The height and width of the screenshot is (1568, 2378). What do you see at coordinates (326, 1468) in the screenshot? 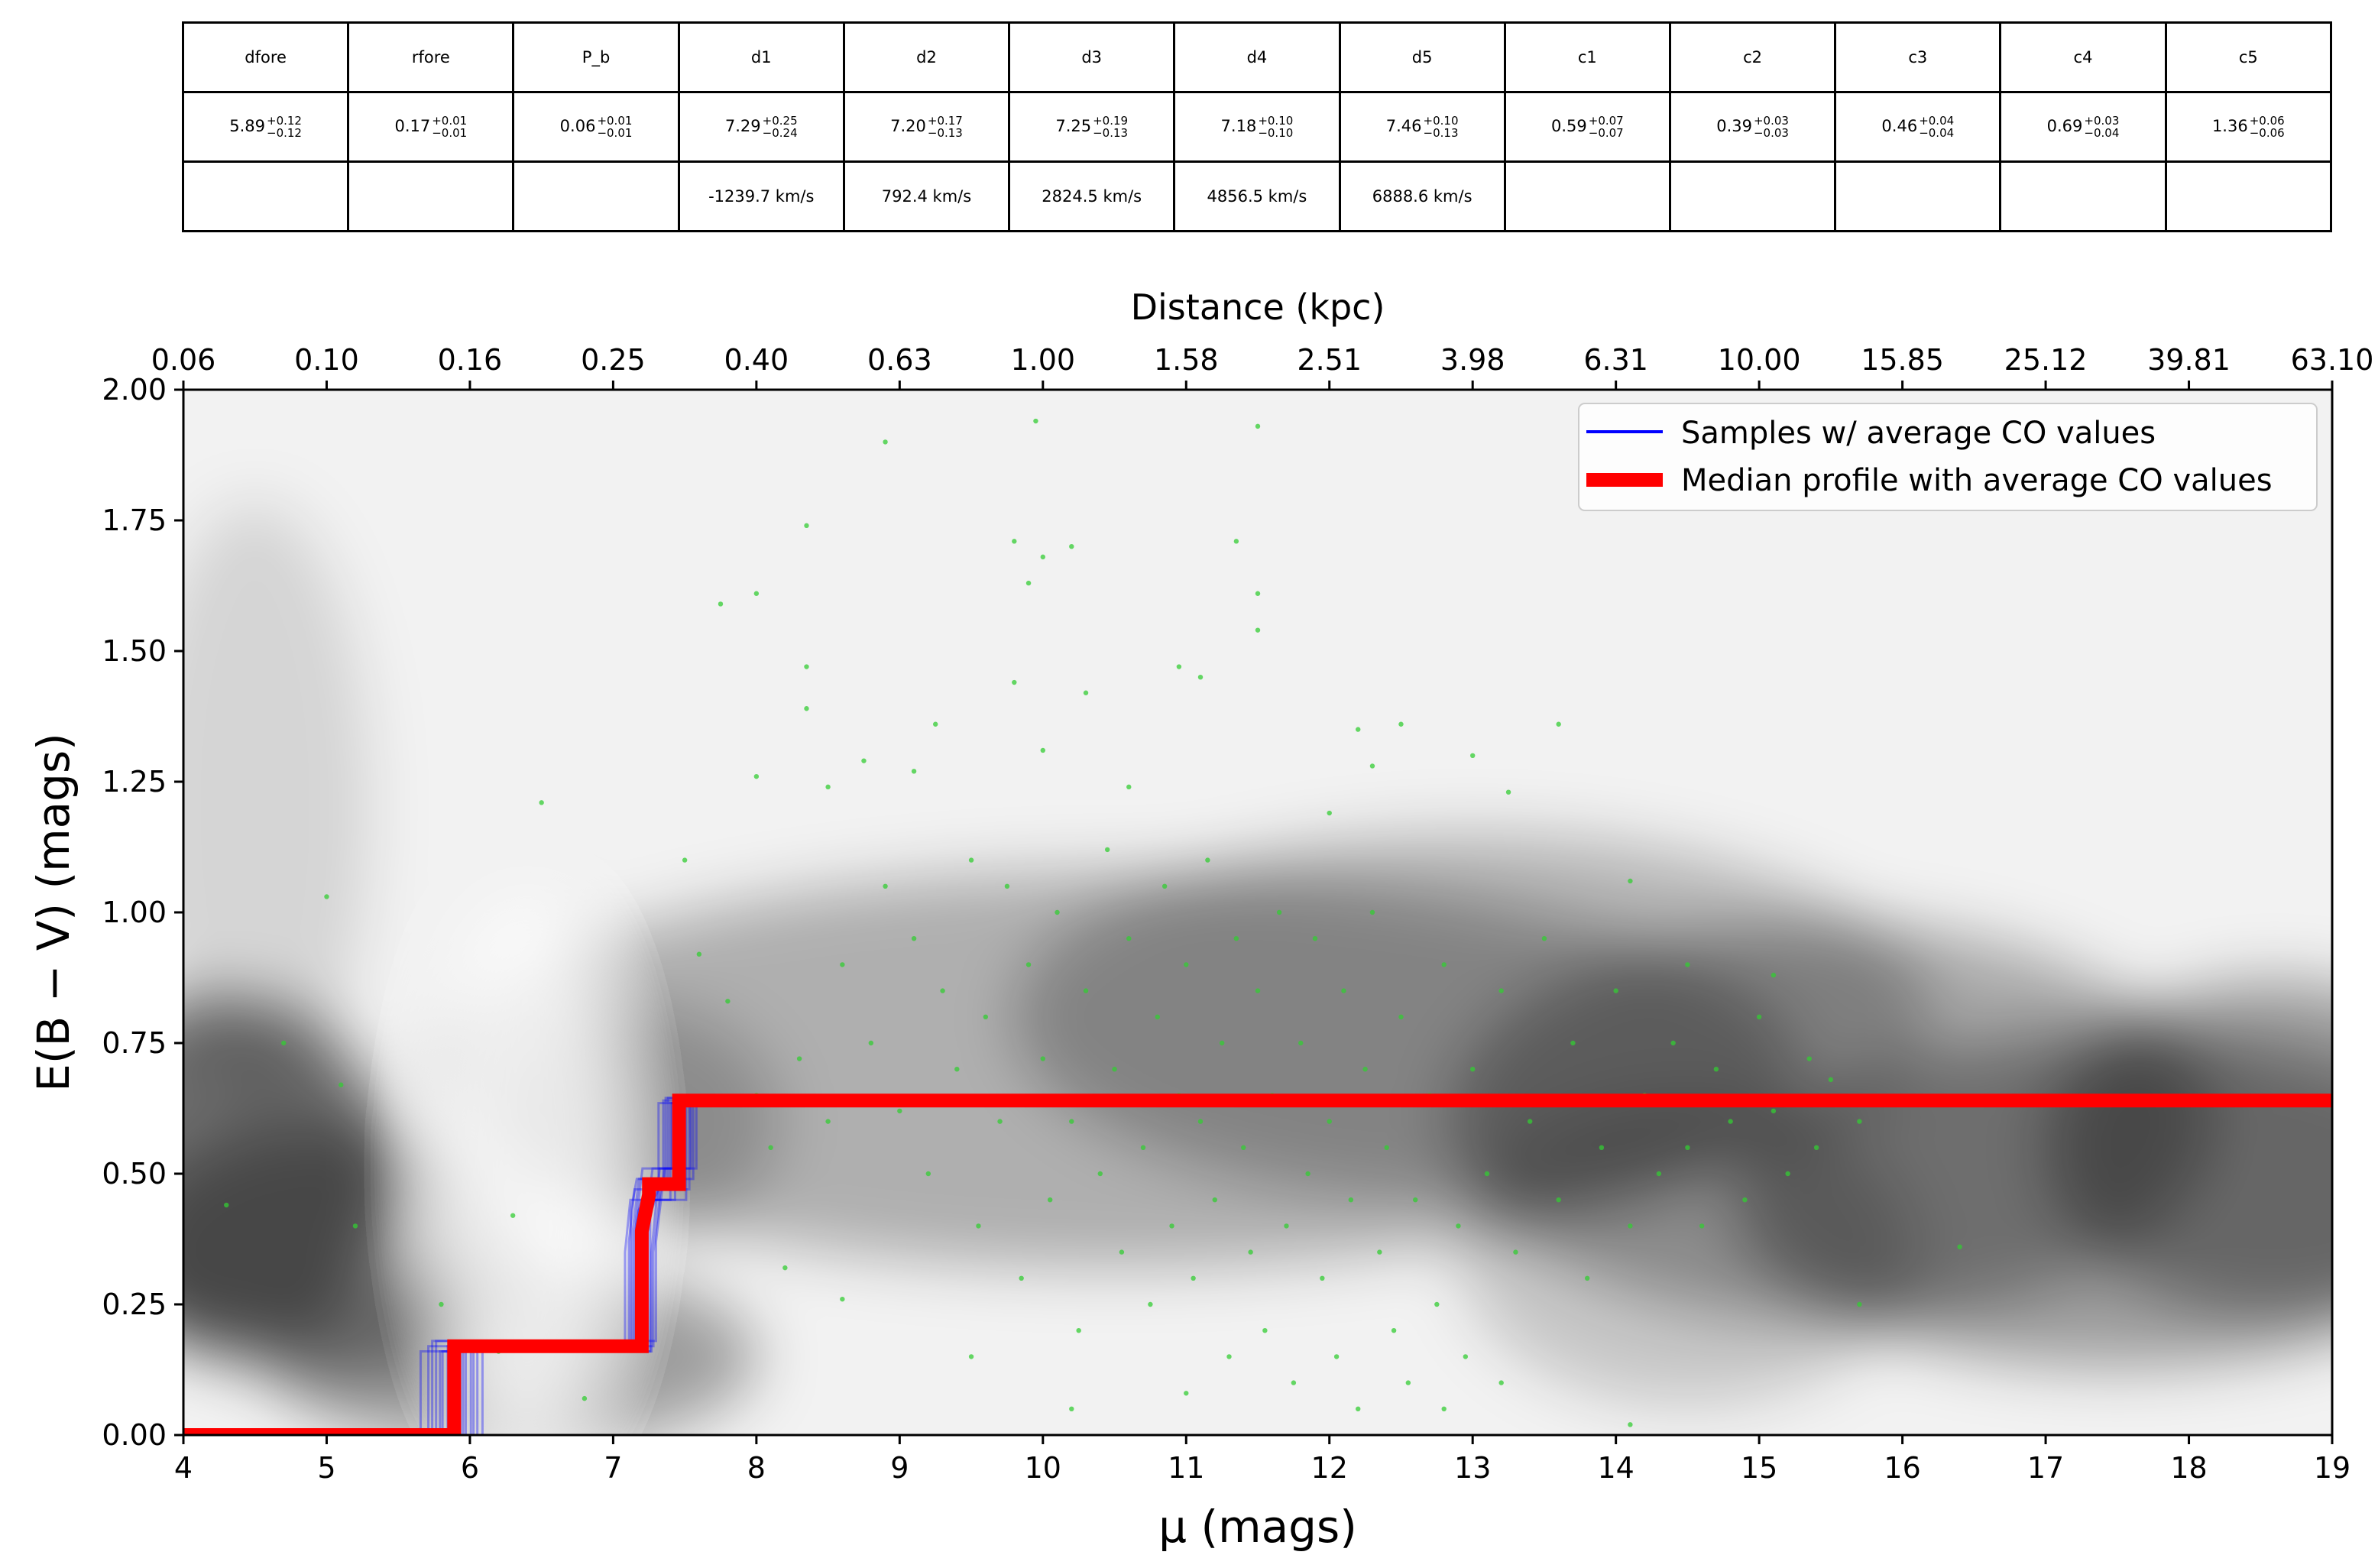
I see `x-tick-label: 5` at bounding box center [326, 1468].